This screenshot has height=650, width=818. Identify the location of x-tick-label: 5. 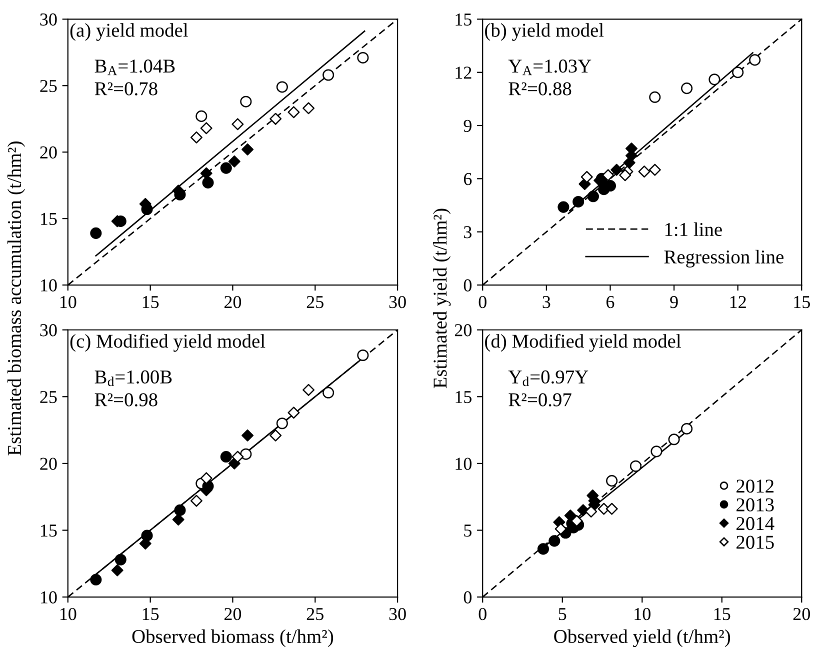
(562, 614).